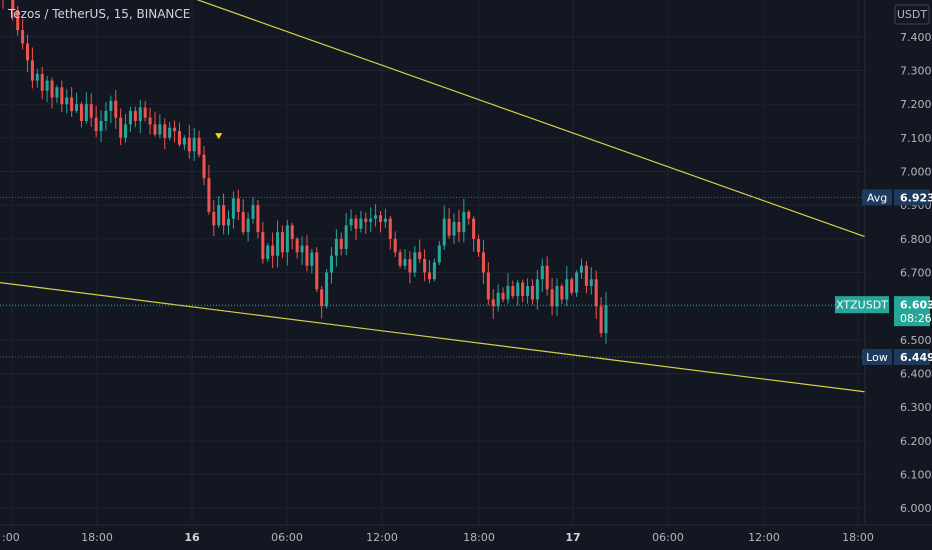  I want to click on symbol-tag-box, so click(862, 305).